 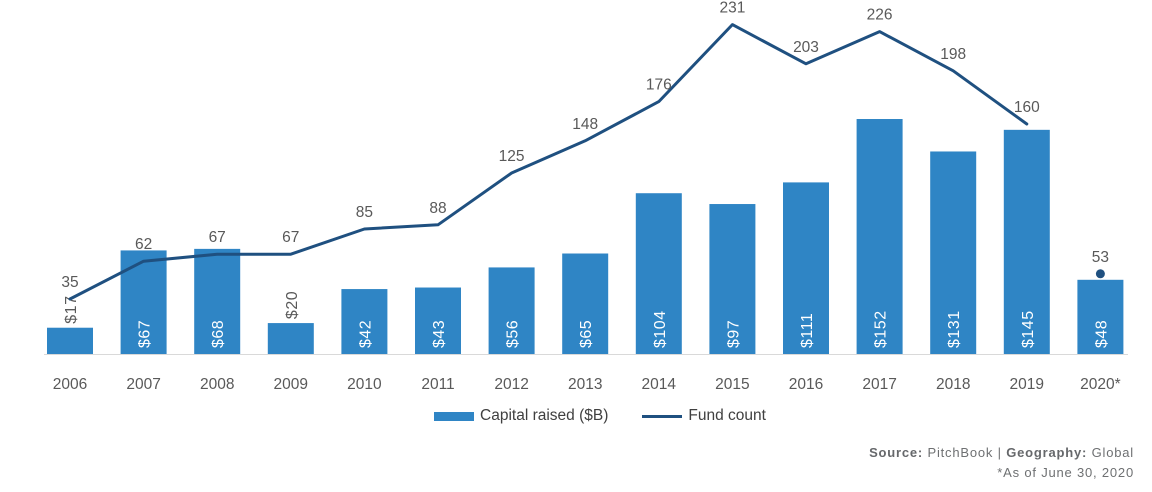 I want to click on bar-value-label: $42, so click(x=365, y=334).